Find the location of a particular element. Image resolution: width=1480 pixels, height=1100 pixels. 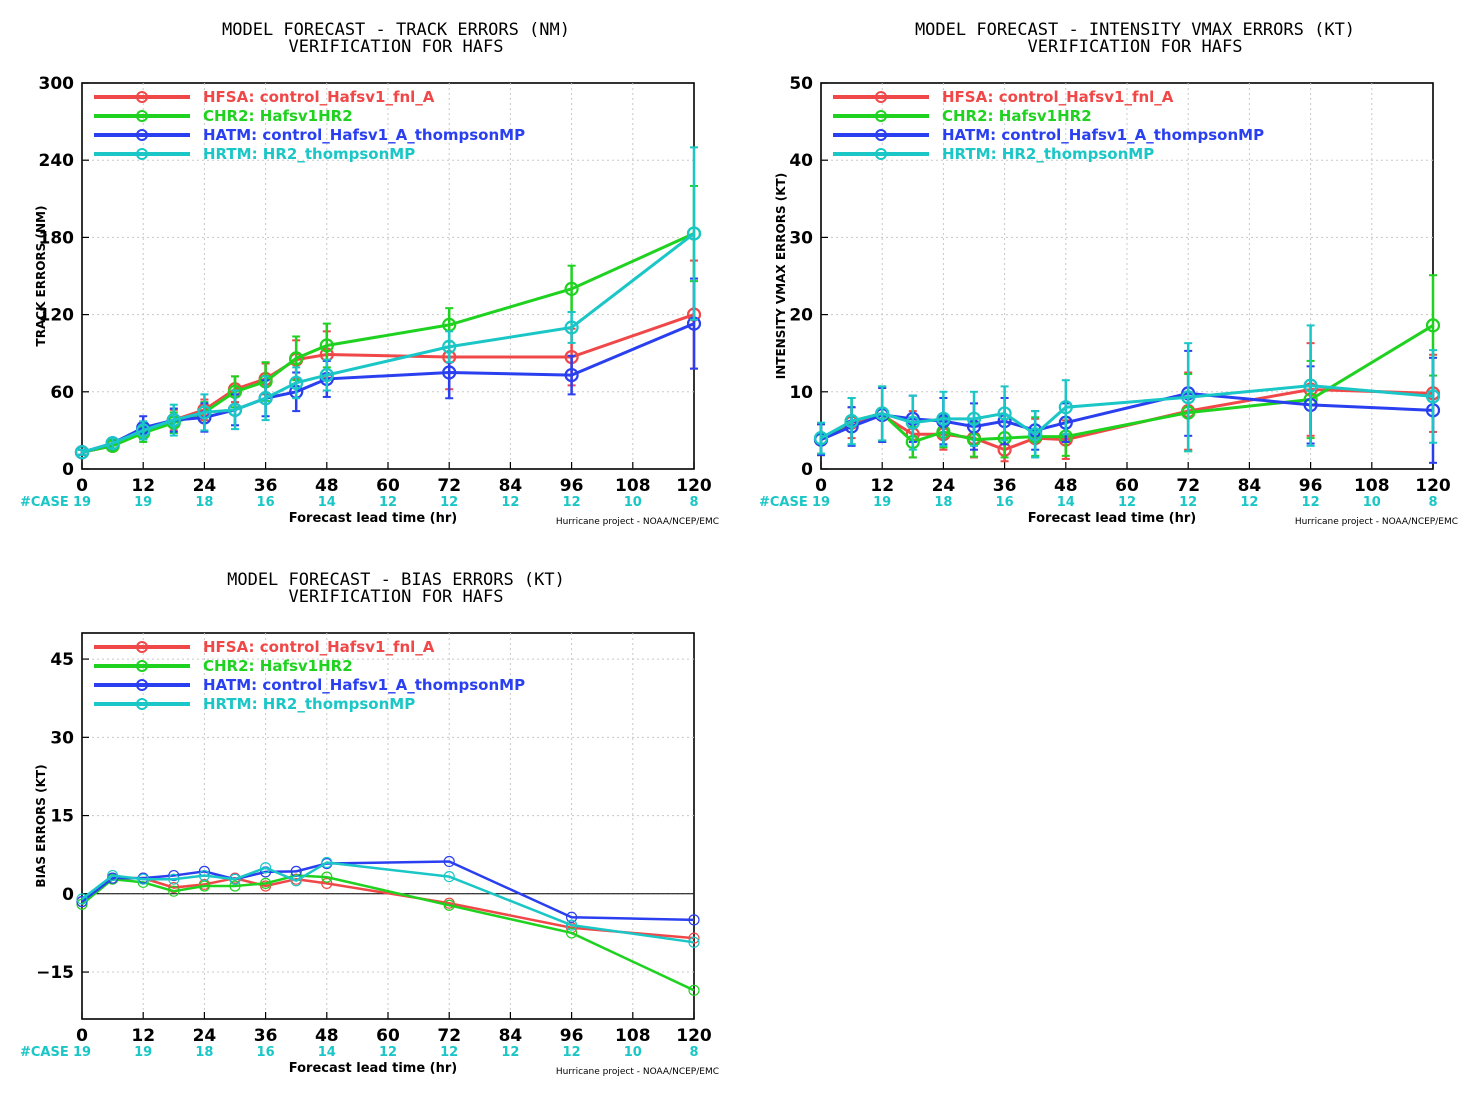

y-tick-label: 30 is located at coordinates (801, 238).